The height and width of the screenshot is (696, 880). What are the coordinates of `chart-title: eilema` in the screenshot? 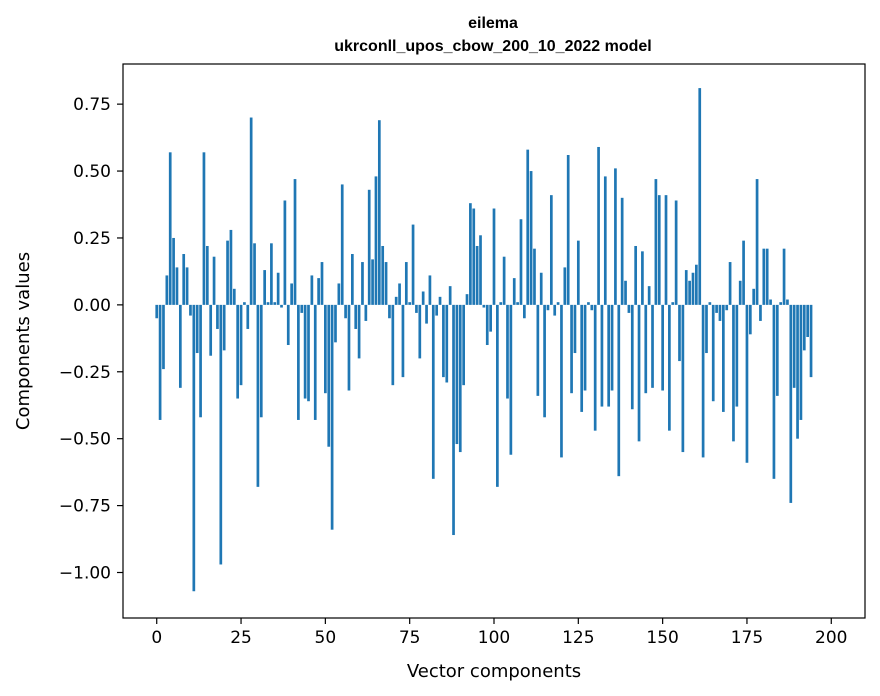 It's located at (493, 23).